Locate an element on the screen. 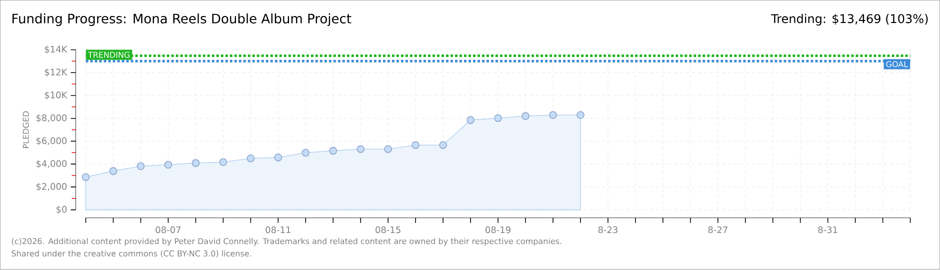 The height and width of the screenshot is (270, 940). x-tick-label: 08-15 is located at coordinates (388, 230).